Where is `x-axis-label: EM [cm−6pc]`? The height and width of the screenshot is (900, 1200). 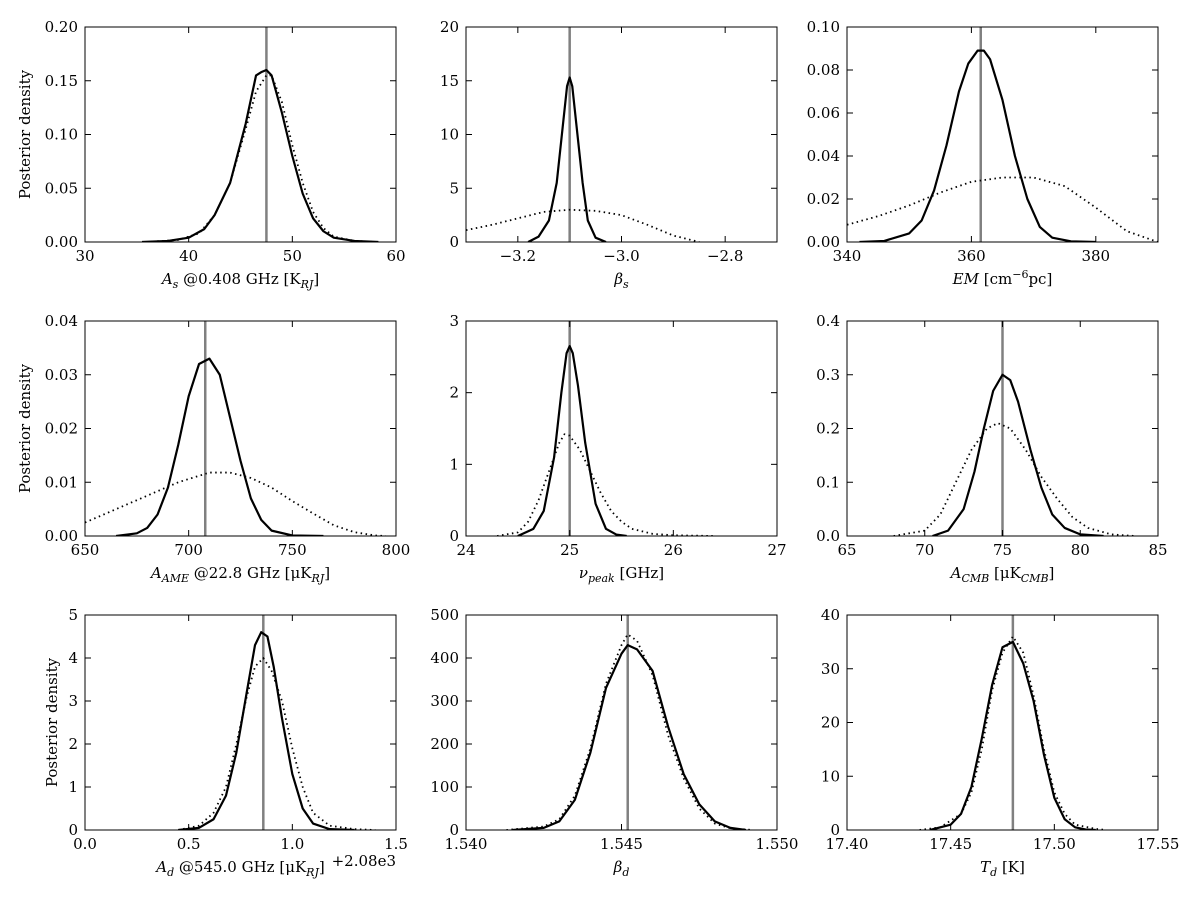 x-axis-label: EM [cm−6pc] is located at coordinates (1002, 278).